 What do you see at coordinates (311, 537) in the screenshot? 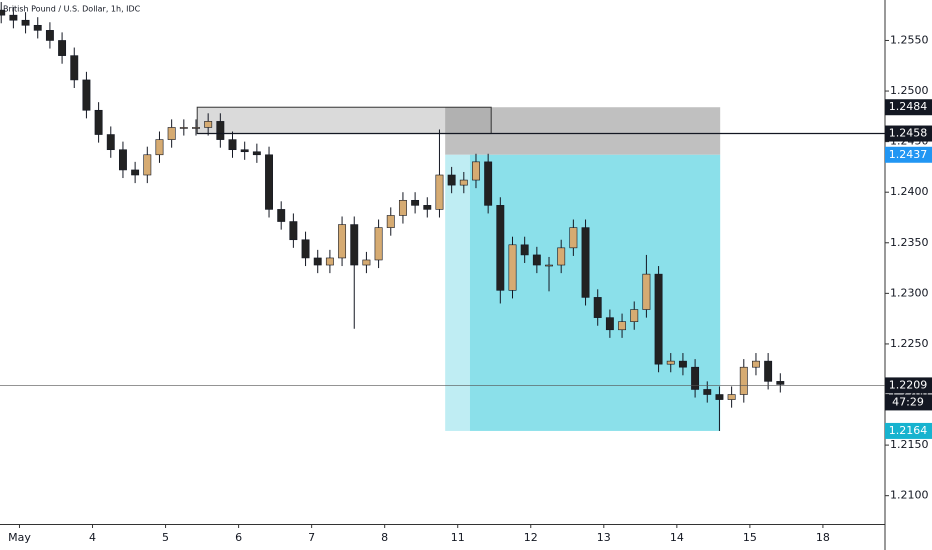
I see `x-tick-label: 7` at bounding box center [311, 537].